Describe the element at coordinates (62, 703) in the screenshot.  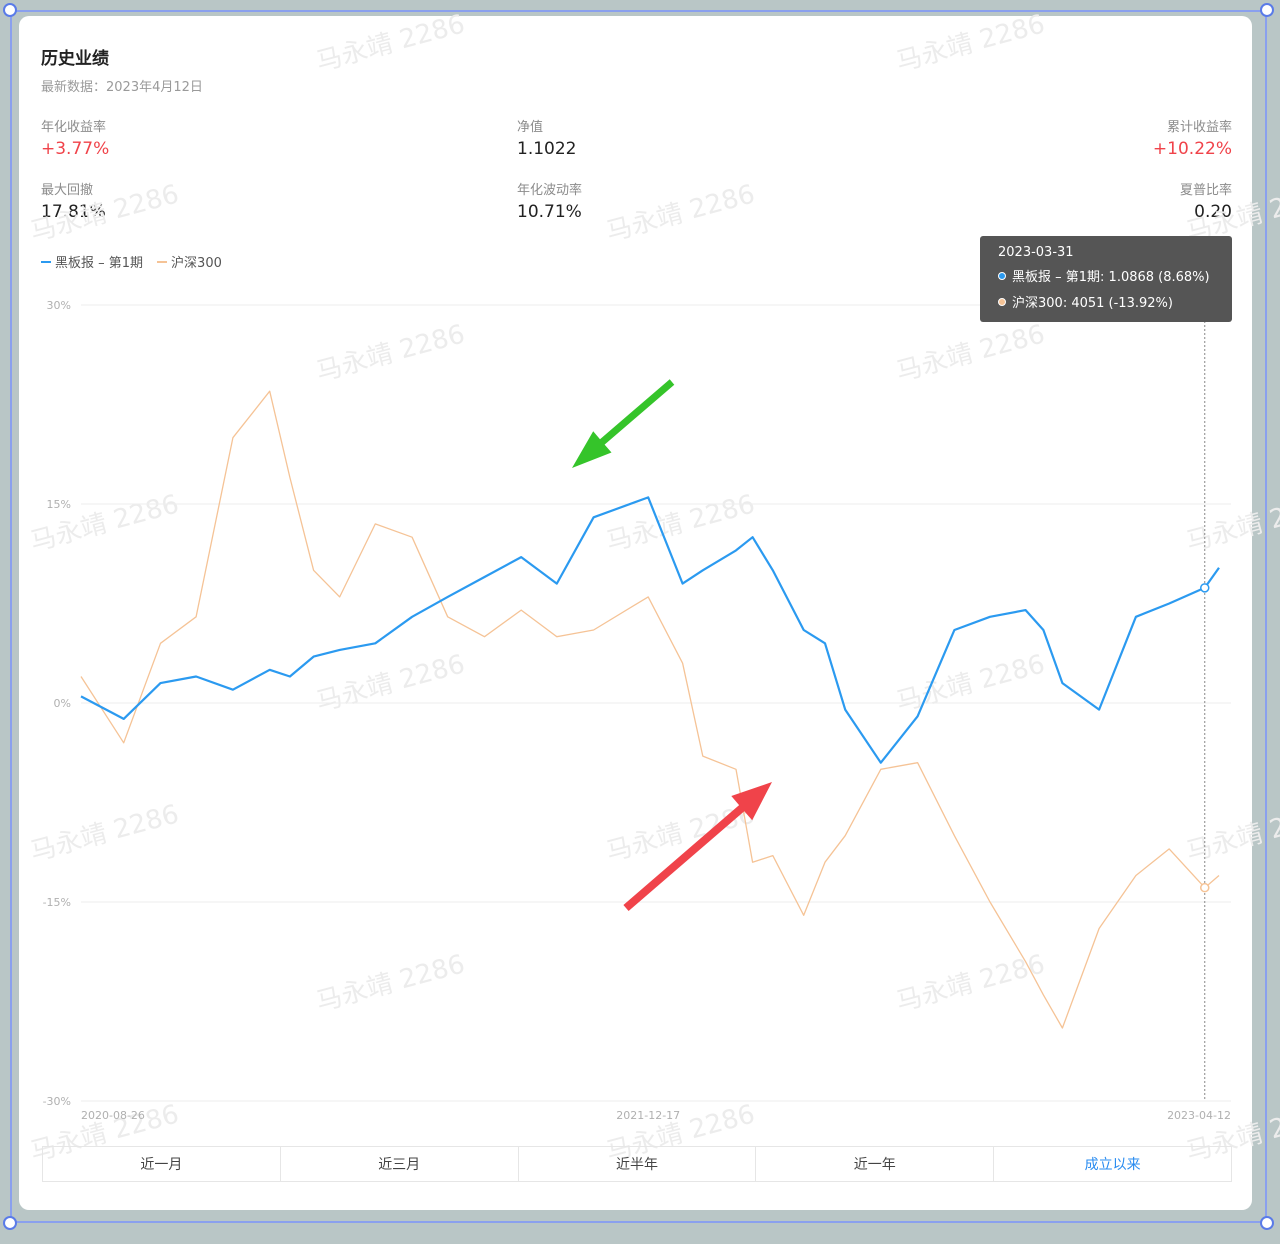
I see `y-tick-label: 0%` at that location.